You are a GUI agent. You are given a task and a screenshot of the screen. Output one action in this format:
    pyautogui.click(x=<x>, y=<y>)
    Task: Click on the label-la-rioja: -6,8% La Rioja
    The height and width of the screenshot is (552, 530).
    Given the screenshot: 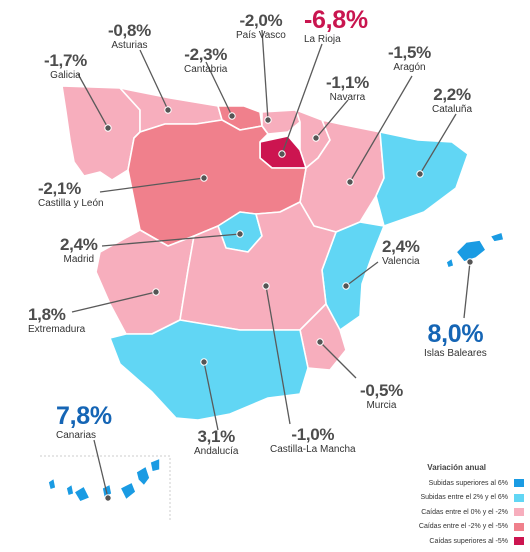 What is the action you would take?
    pyautogui.click(x=336, y=26)
    